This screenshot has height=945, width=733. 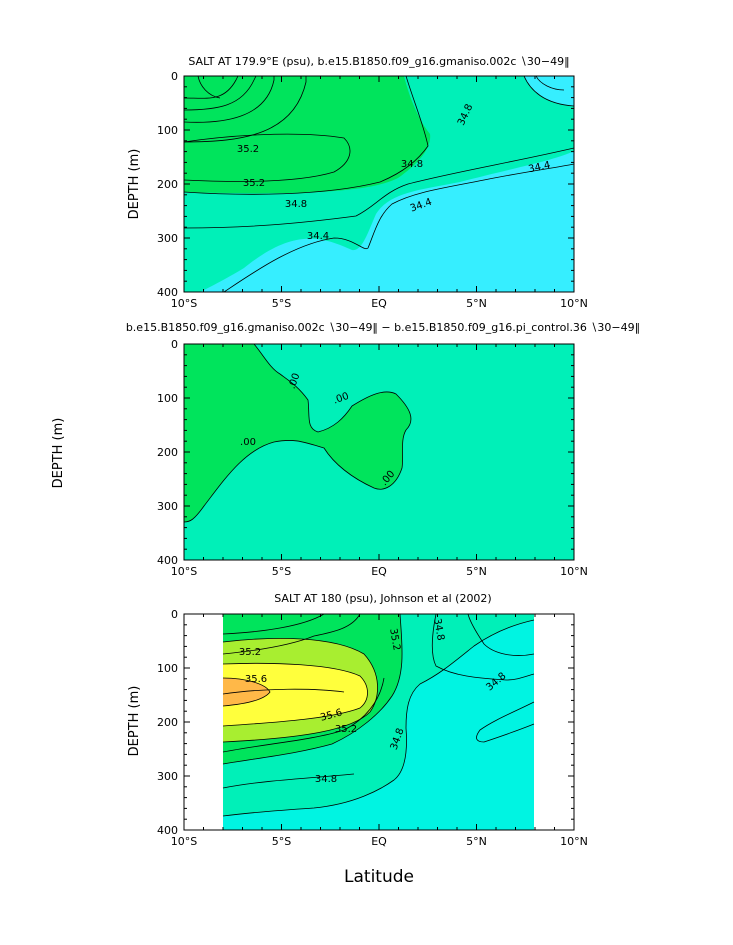 I want to click on plot-area: .00 .00 .00 .00, so click(x=379, y=452).